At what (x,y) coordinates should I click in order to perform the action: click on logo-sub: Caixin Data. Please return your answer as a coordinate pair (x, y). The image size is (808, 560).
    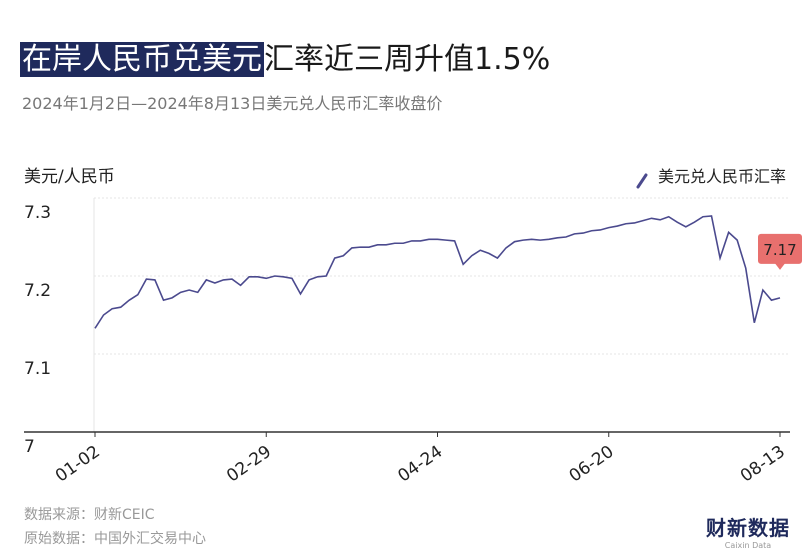
    Looking at the image, I should click on (748, 545).